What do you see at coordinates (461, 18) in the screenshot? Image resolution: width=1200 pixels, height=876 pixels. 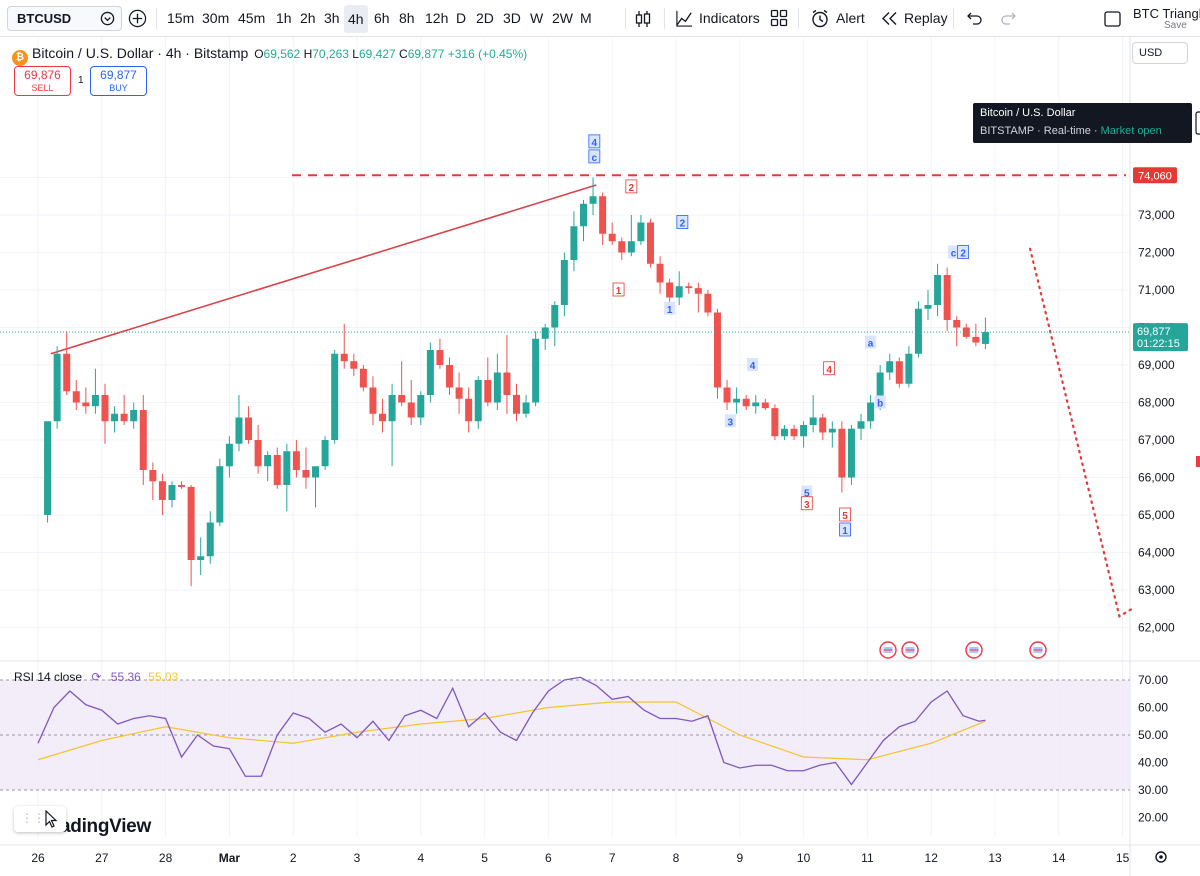 I see `timeframe-D: D` at bounding box center [461, 18].